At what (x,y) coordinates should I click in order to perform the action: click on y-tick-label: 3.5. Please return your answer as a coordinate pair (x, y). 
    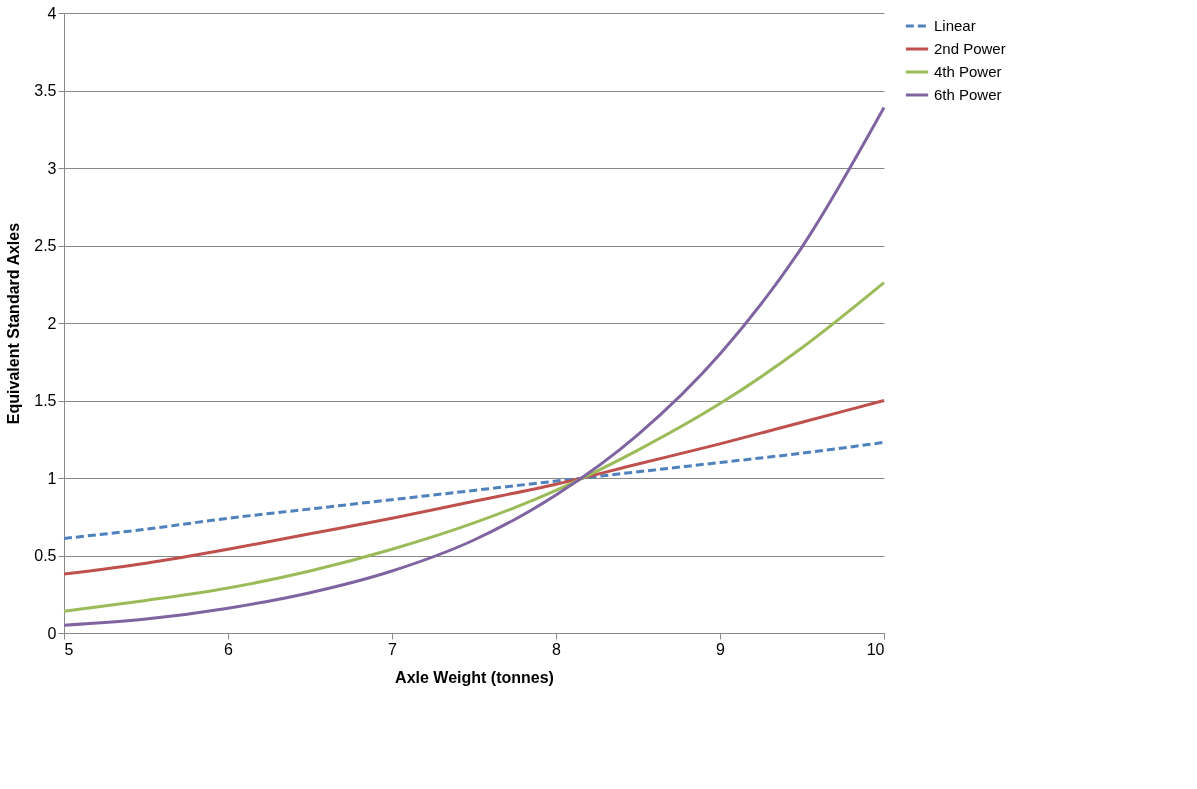
    Looking at the image, I should click on (45, 90).